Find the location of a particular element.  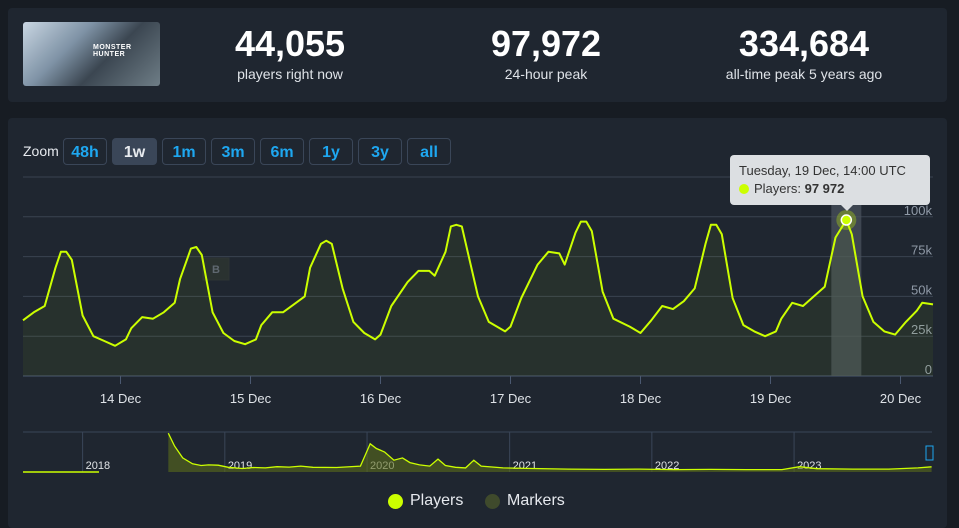

x-tick-label: 15 Dec is located at coordinates (251, 398).